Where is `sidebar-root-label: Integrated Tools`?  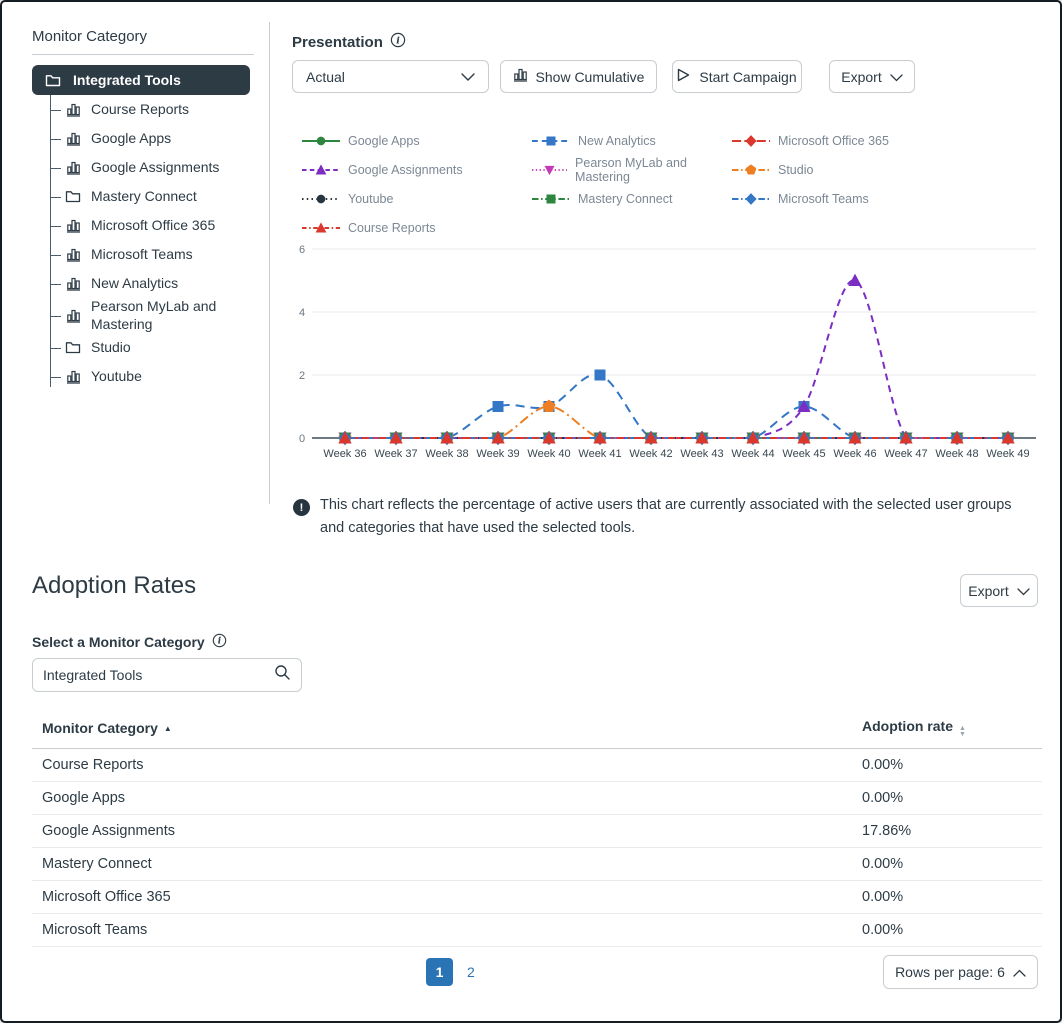
sidebar-root-label: Integrated Tools is located at coordinates (127, 80).